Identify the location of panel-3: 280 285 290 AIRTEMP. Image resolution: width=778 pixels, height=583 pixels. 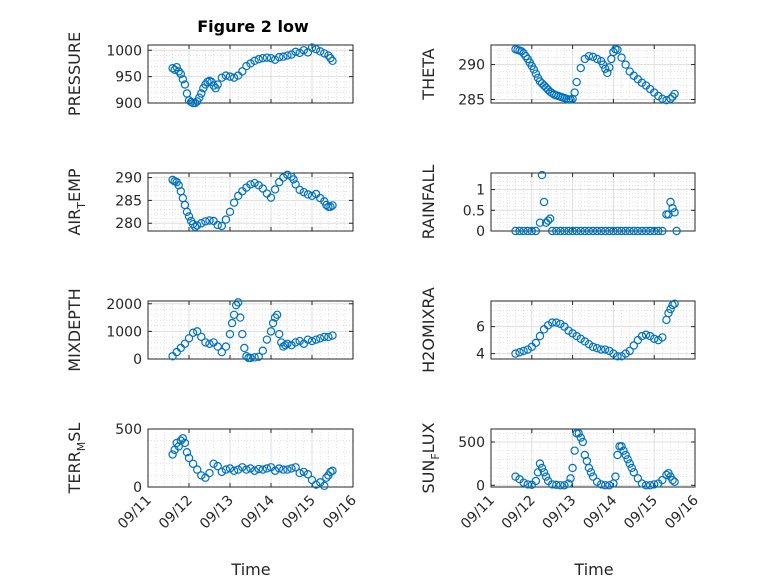
(209, 202).